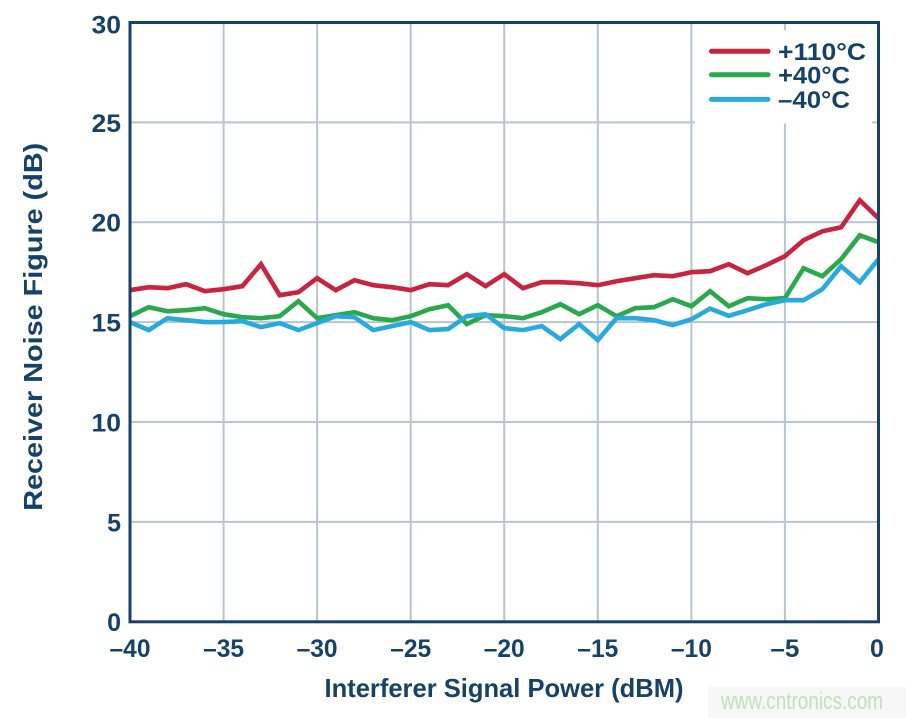 The width and height of the screenshot is (906, 718). What do you see at coordinates (114, 523) in the screenshot?
I see `svg-text: 5` at bounding box center [114, 523].